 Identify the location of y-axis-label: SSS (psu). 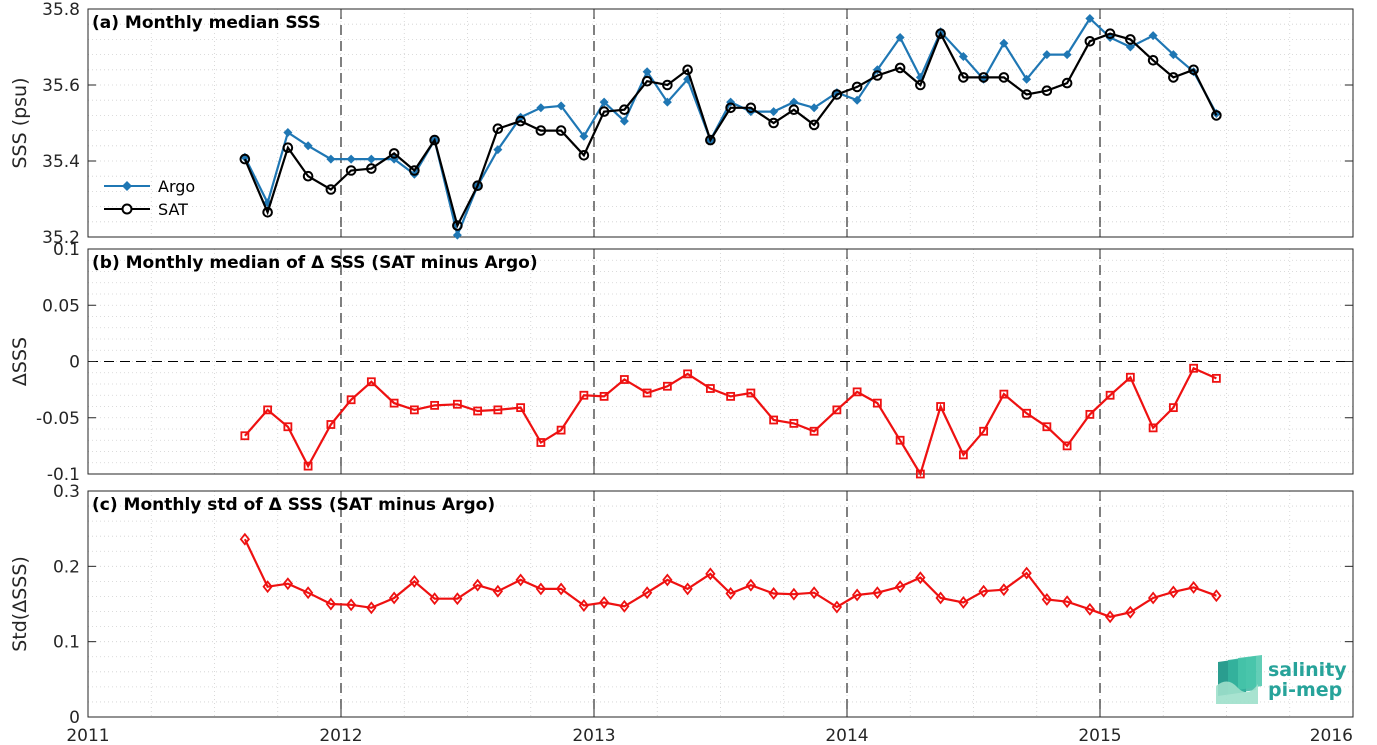
(20, 122).